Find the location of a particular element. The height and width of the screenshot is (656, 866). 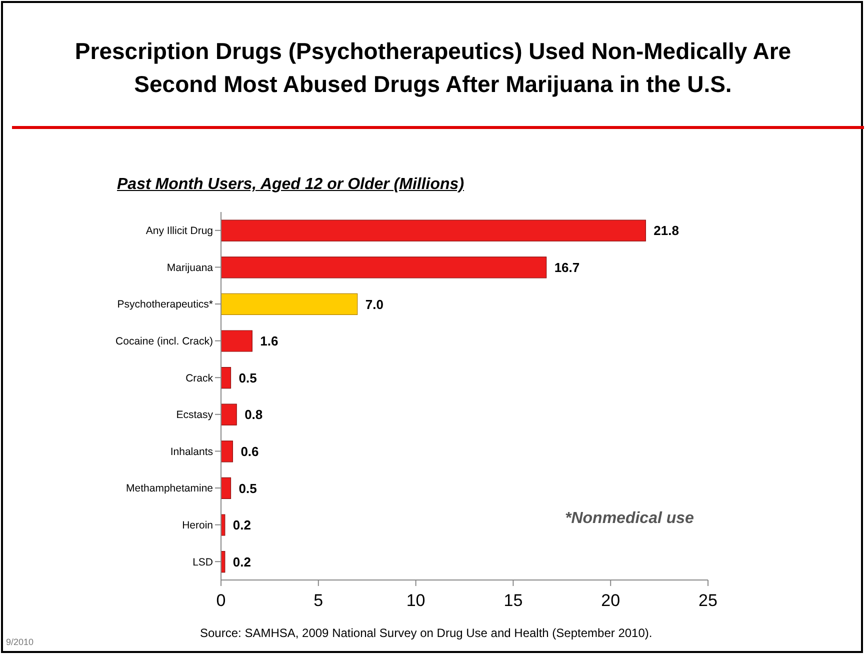

x-tick-label: 15 is located at coordinates (513, 600).